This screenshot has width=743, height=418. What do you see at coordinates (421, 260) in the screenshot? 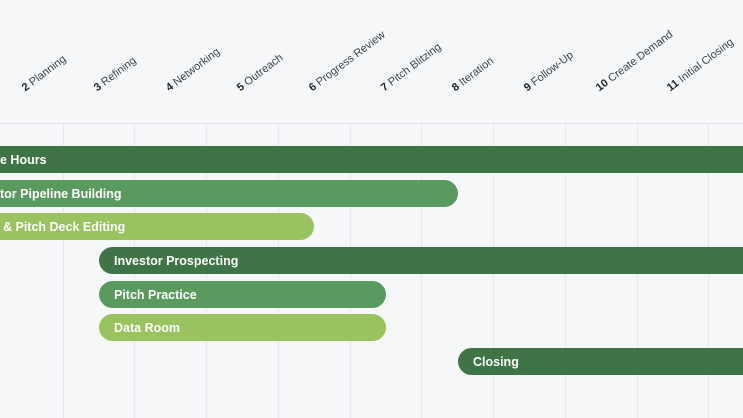
I see `task-bar-investor-prospecting: Investor Prospecting` at bounding box center [421, 260].